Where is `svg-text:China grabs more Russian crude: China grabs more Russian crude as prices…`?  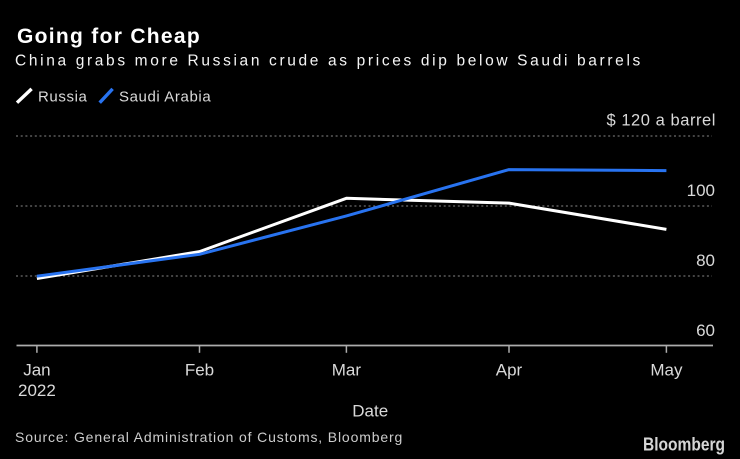 svg-text:China grabs more Russian crude: China grabs more Russian crude as prices… is located at coordinates (329, 61).